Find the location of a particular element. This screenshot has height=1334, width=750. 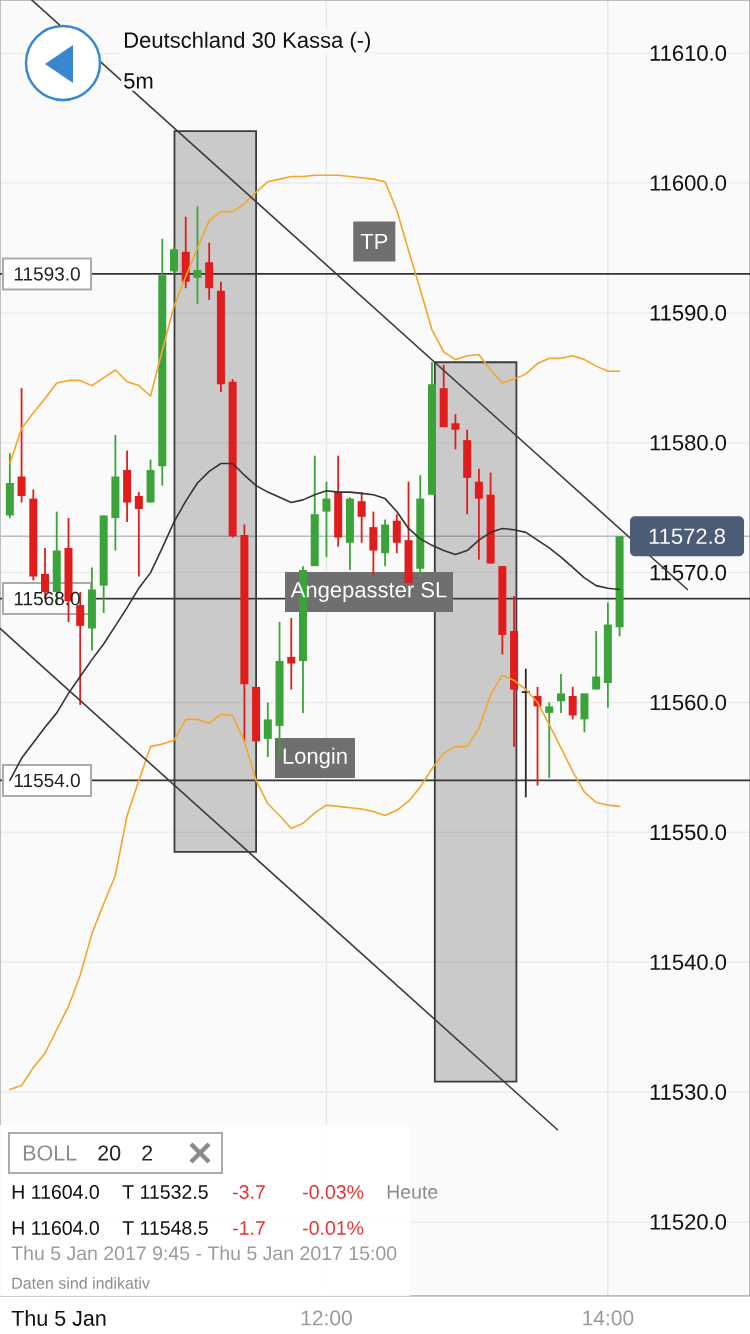

y-tick-label: 11550.0 is located at coordinates (688, 832).